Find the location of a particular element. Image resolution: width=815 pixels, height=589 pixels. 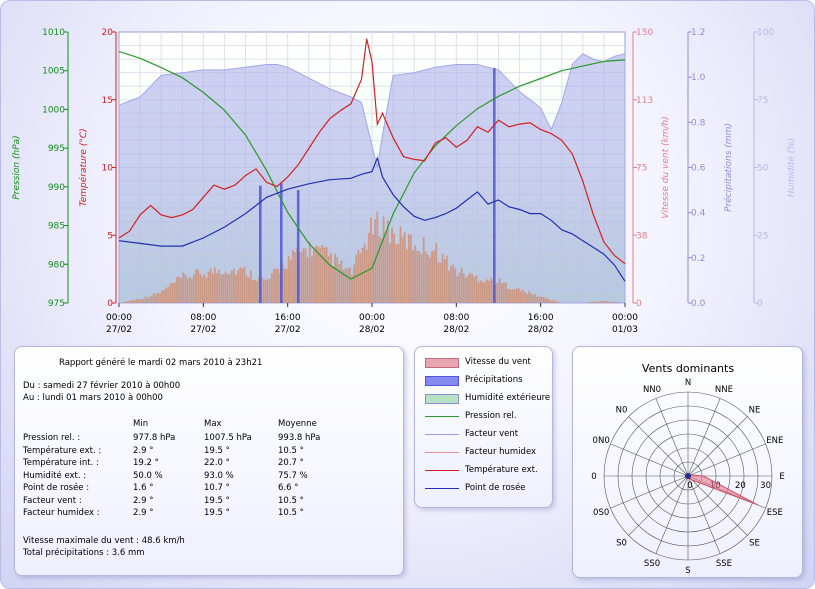

wind-rose-direction-label: NN0 is located at coordinates (652, 390).